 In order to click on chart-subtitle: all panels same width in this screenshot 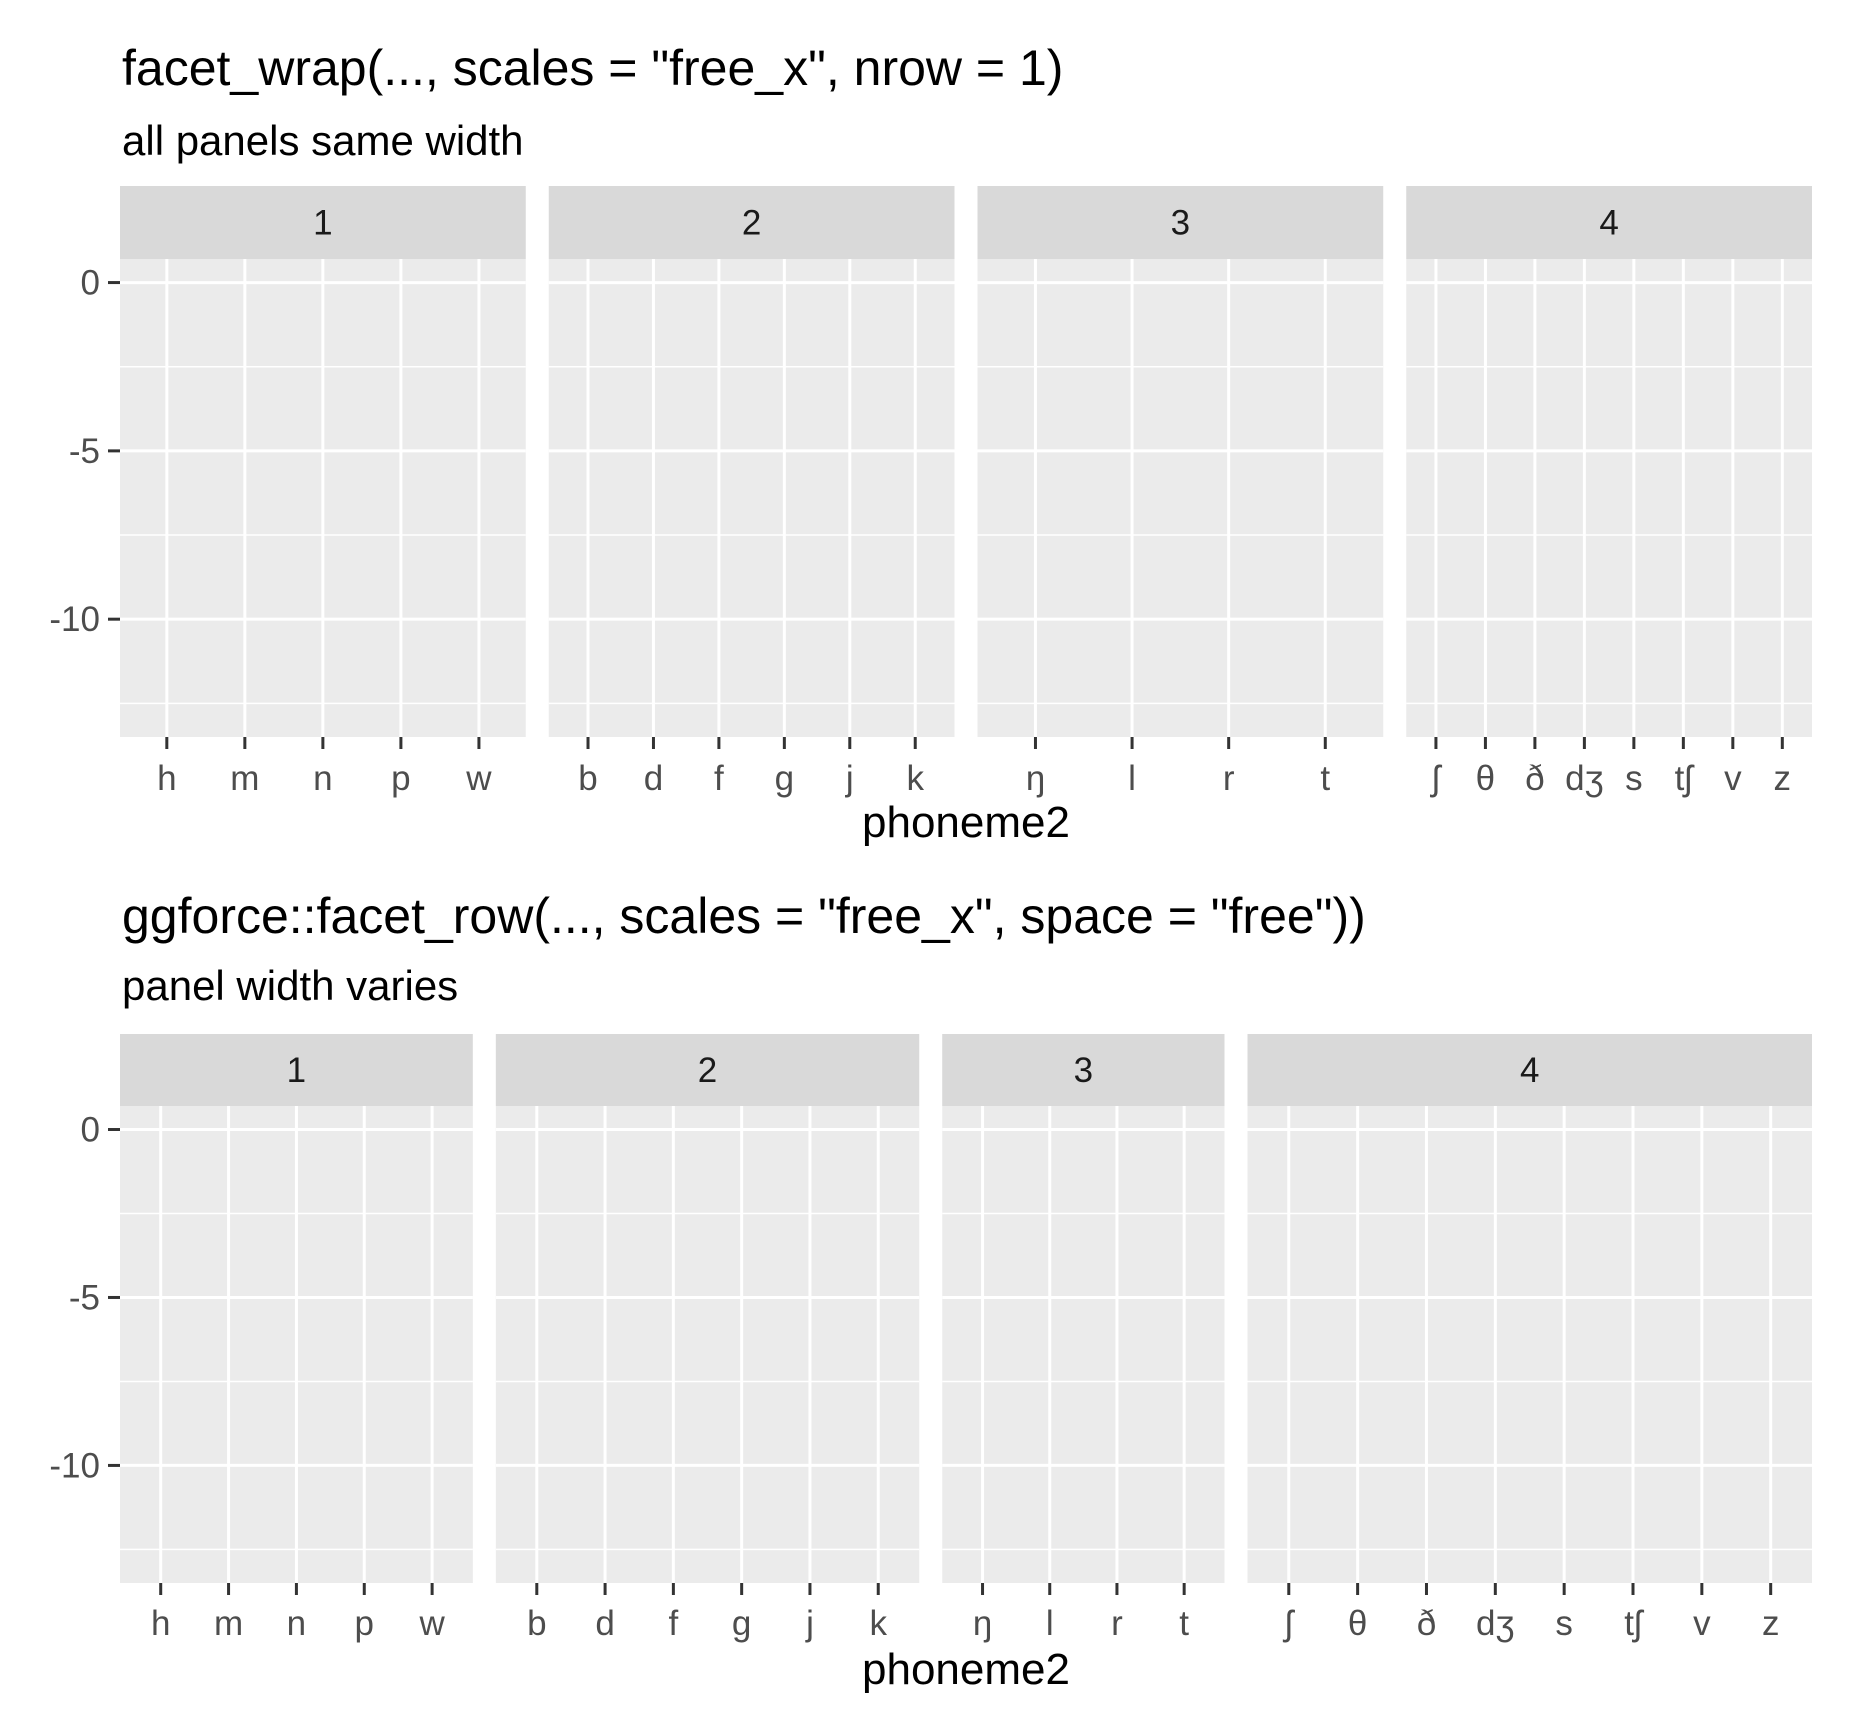, I will do `click(323, 140)`.